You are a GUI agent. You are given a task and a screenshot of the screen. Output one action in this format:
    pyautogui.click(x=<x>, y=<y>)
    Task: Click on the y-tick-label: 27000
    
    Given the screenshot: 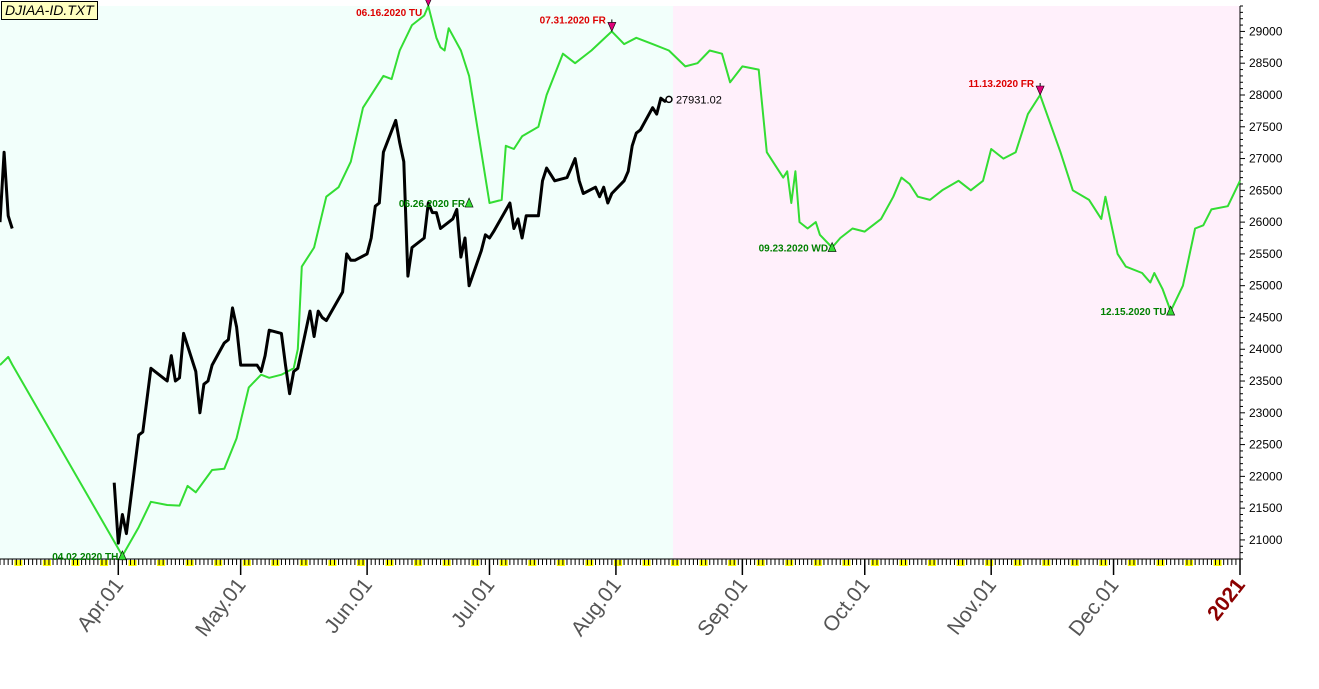 What is the action you would take?
    pyautogui.click(x=1266, y=159)
    